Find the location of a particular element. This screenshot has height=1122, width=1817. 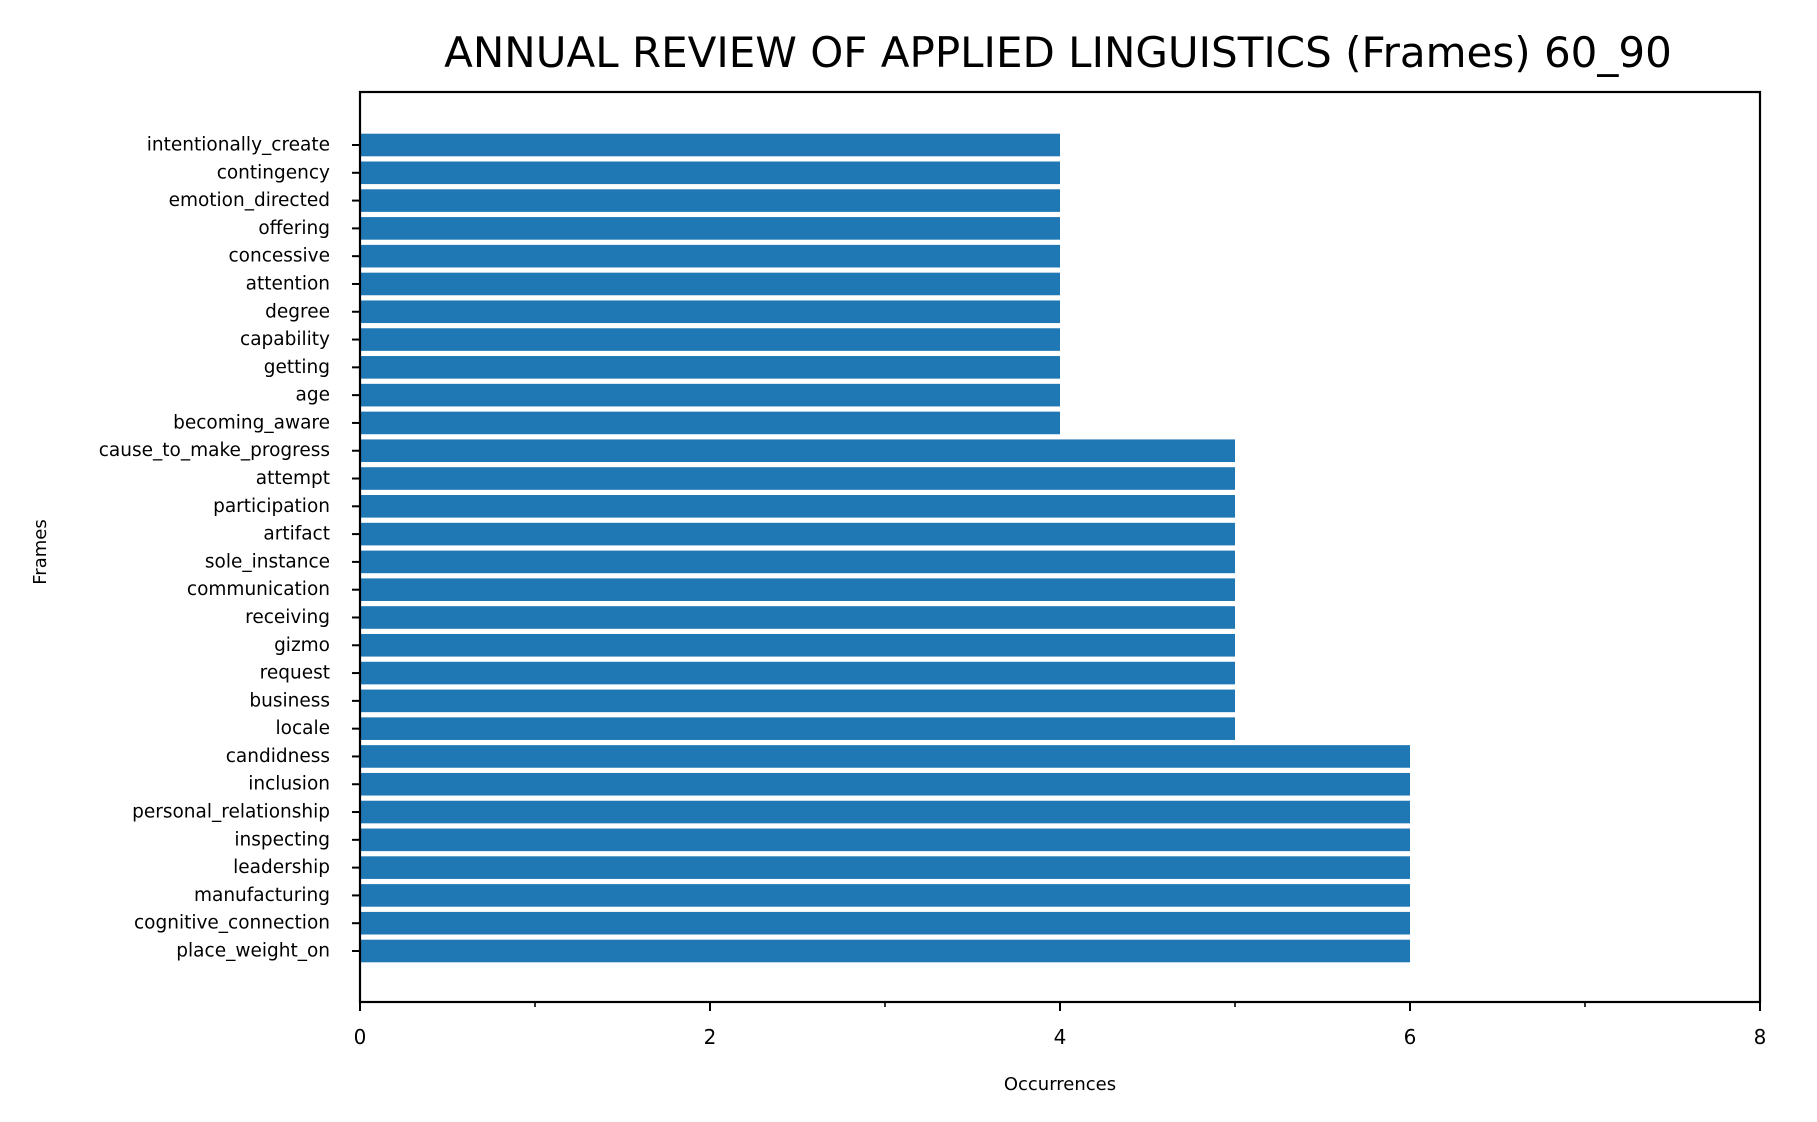

x-tick-label: 2 is located at coordinates (710, 1037).